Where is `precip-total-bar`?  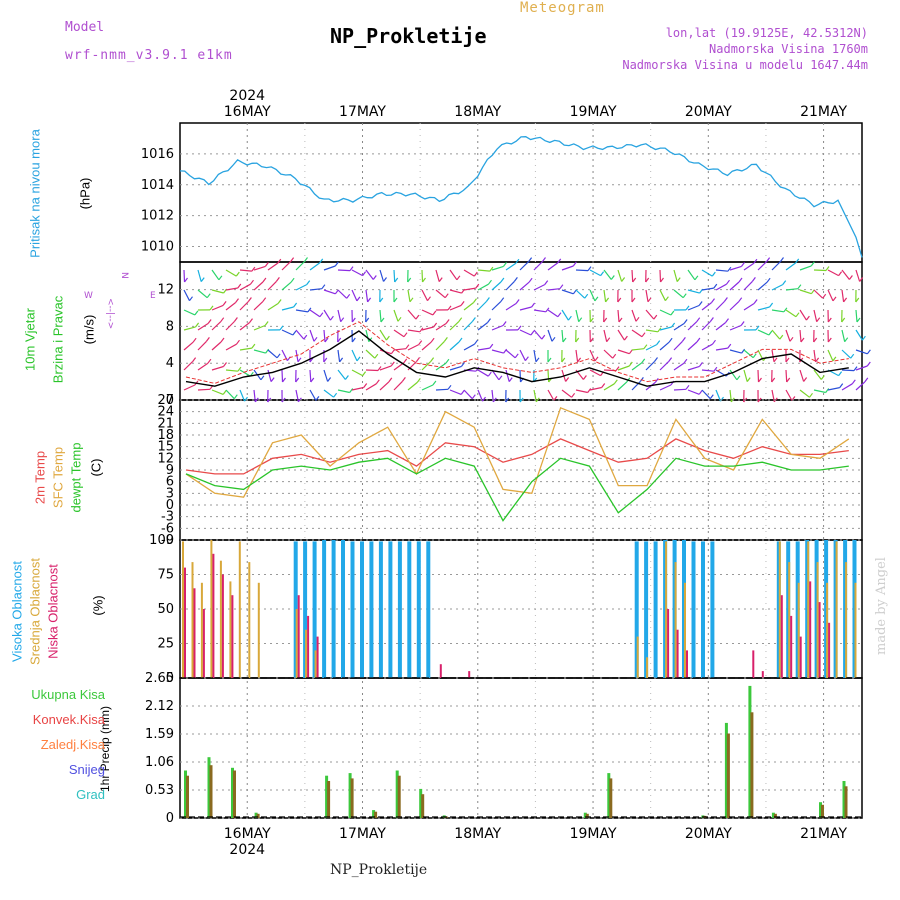
precip-total-bar is located at coordinates (374, 814).